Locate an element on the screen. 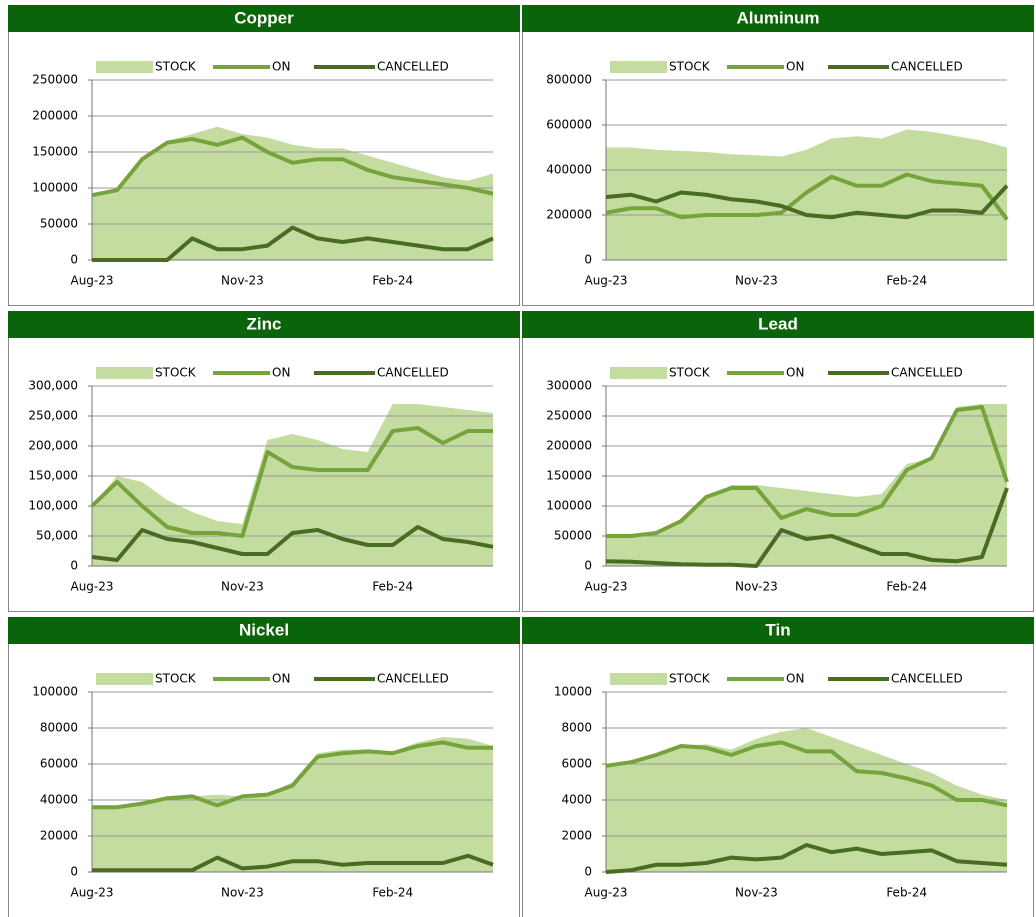  y-tick-label: 4000 is located at coordinates (576, 800).